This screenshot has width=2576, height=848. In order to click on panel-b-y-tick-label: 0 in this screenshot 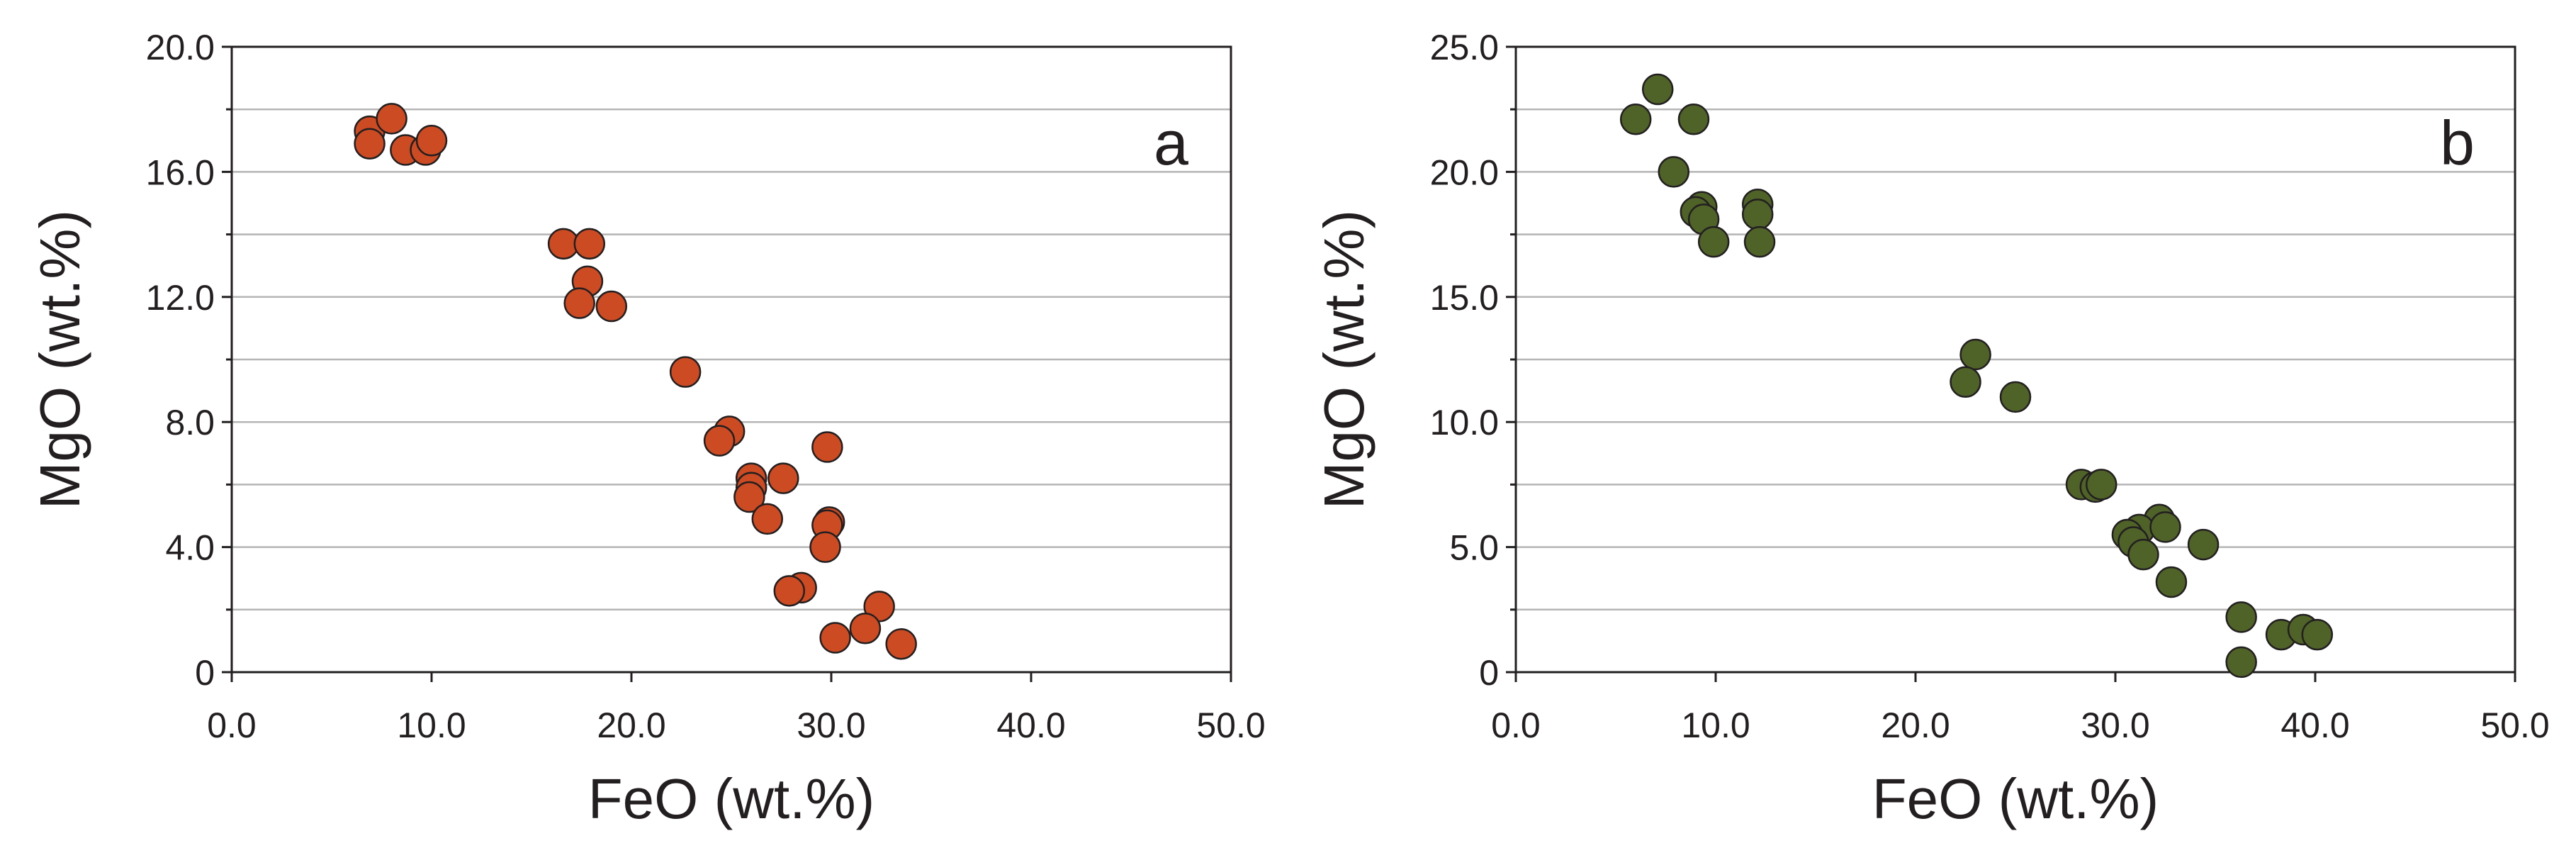, I will do `click(1489, 673)`.